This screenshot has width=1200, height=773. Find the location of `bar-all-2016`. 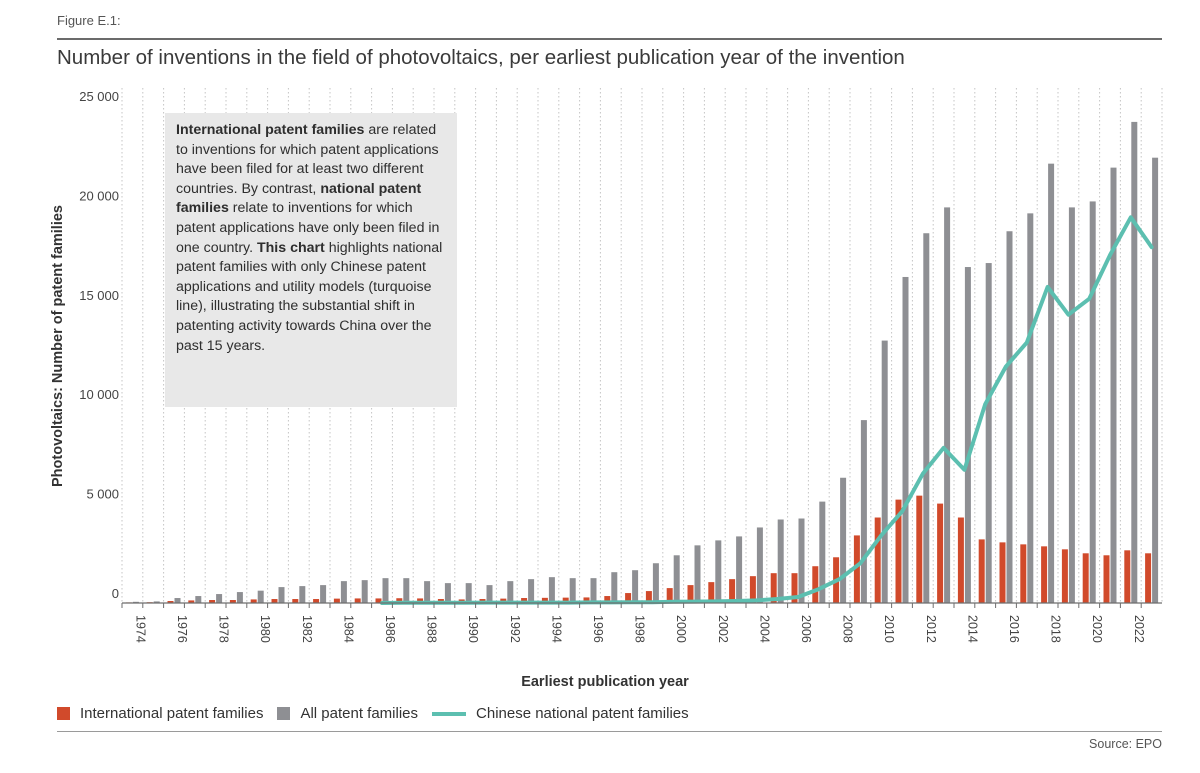

bar-all-2016 is located at coordinates (1009, 417).